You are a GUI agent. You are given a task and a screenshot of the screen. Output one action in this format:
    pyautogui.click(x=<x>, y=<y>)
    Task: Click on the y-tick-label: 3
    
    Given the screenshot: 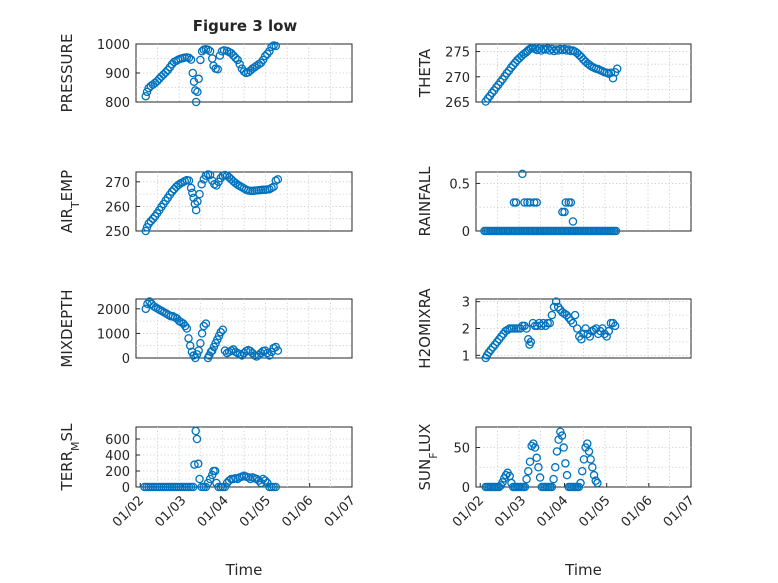 What is the action you would take?
    pyautogui.click(x=466, y=303)
    